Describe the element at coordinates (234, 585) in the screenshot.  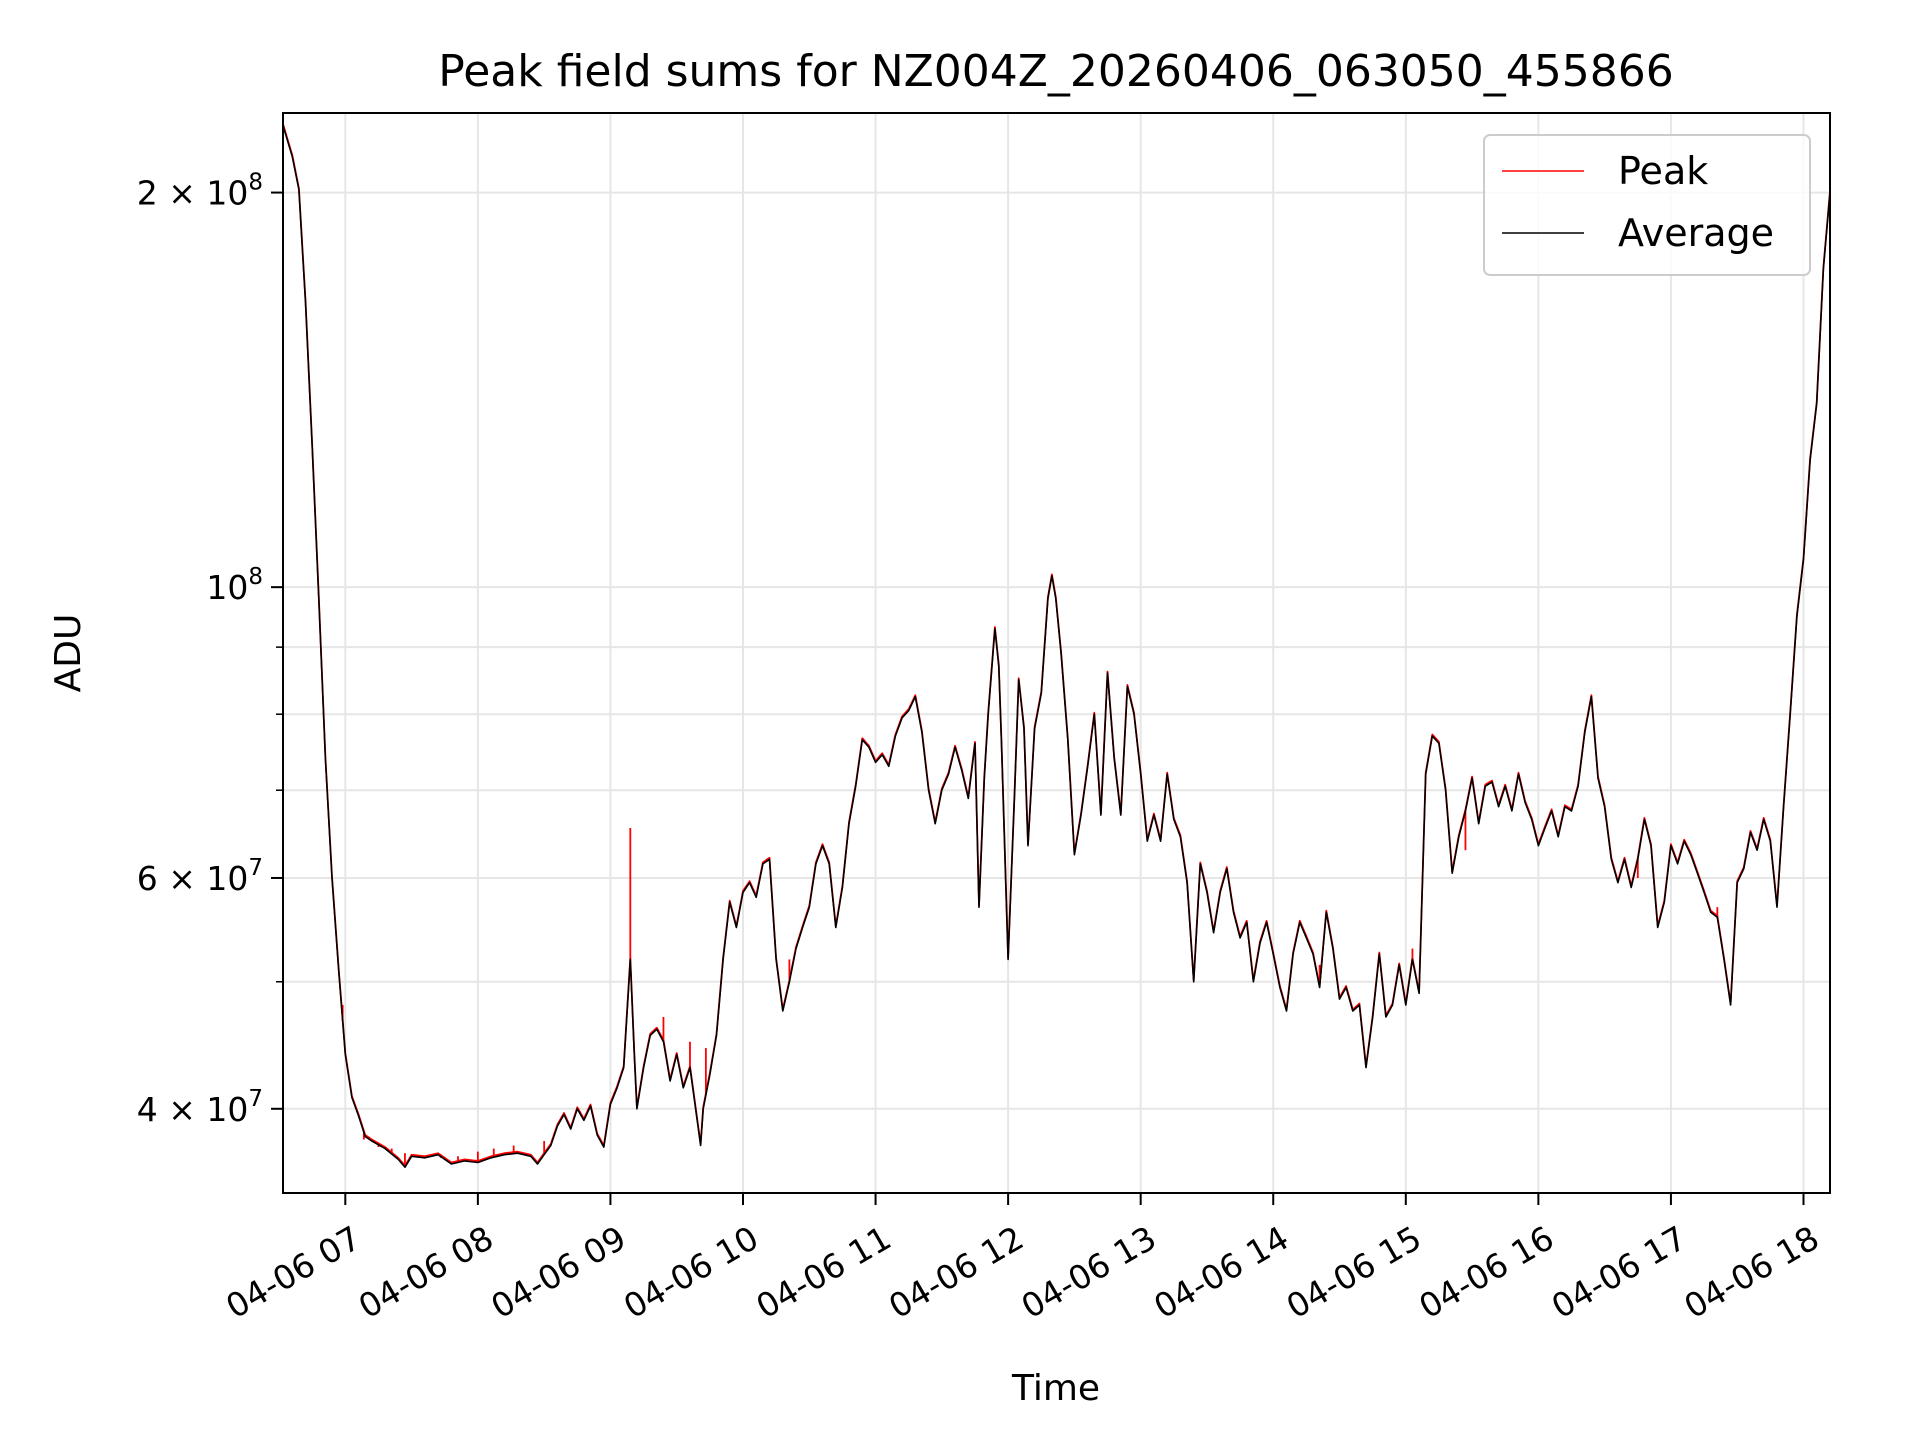
I see `y-tick-label: 108` at that location.